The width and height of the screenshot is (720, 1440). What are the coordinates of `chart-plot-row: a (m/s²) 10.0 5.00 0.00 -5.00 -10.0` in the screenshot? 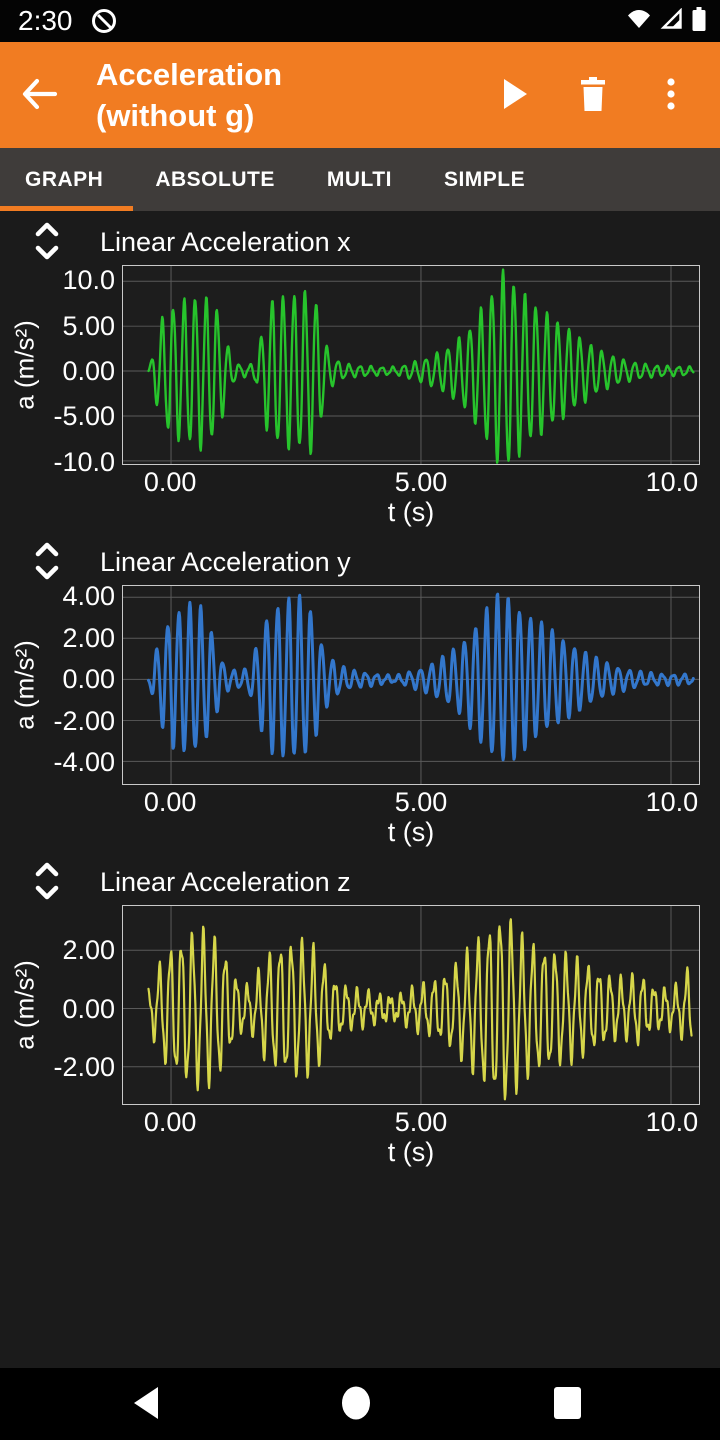 It's located at (350, 371).